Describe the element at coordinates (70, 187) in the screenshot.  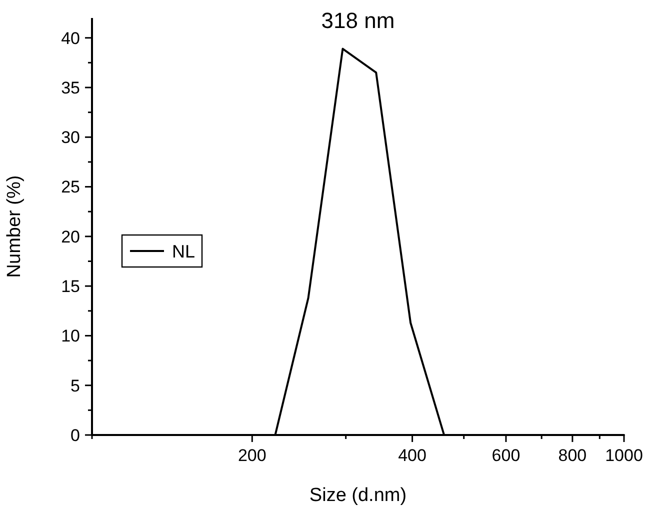
I see `y-tick-label: 25` at that location.